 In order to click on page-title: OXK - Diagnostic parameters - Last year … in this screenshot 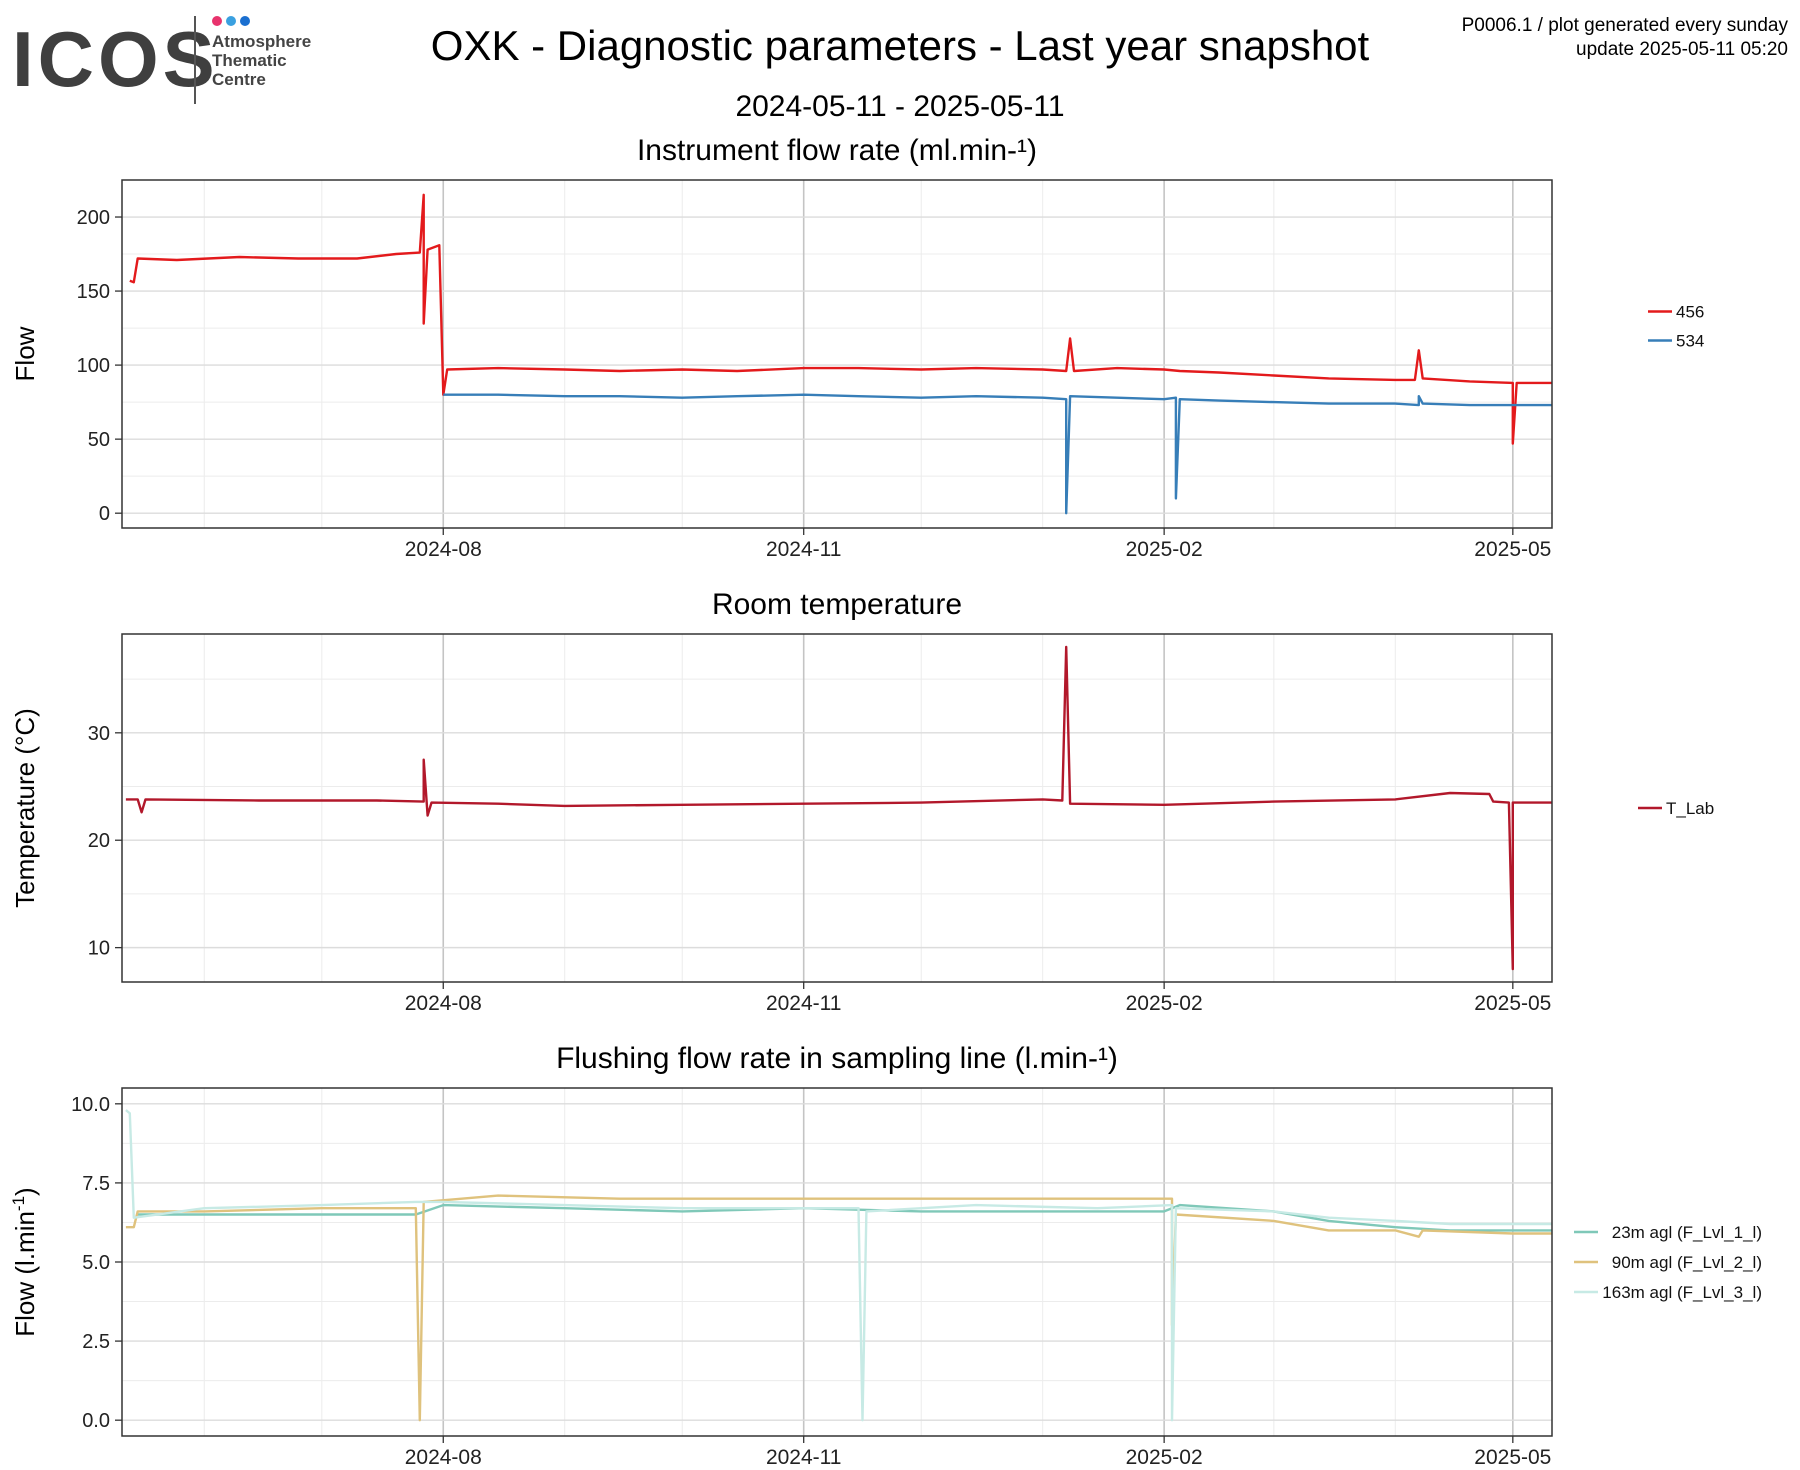, I will do `click(900, 45)`.